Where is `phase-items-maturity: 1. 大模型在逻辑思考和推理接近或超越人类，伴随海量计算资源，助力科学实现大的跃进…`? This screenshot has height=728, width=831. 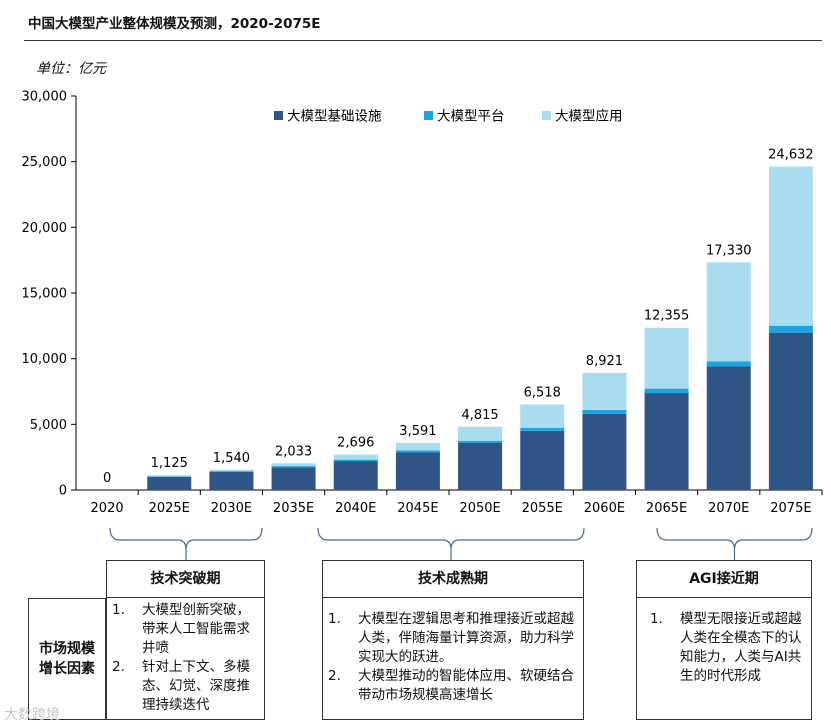
phase-items-maturity: 1. 大模型在逻辑思考和推理接近或超越人类，伴随海量计算资源，助力科学实现大的跃进… is located at coordinates (454, 657).